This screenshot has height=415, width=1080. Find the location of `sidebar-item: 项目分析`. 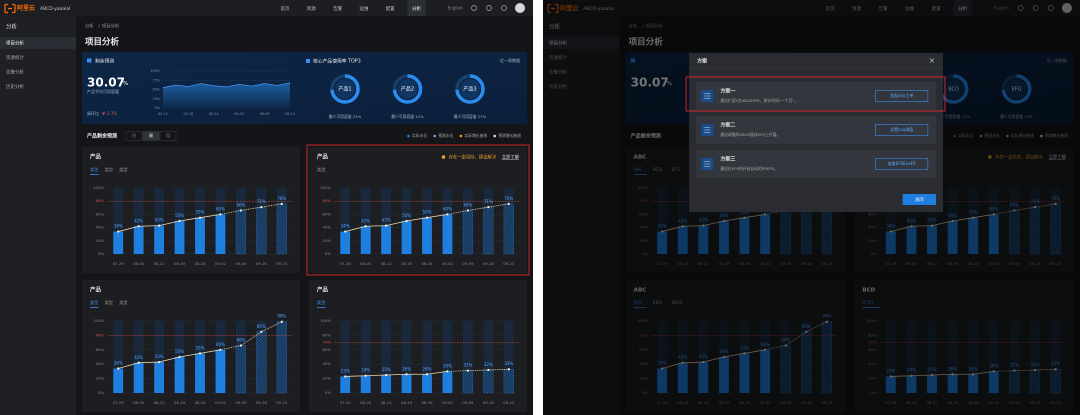

sidebar-item: 项目分析 is located at coordinates (15, 43).